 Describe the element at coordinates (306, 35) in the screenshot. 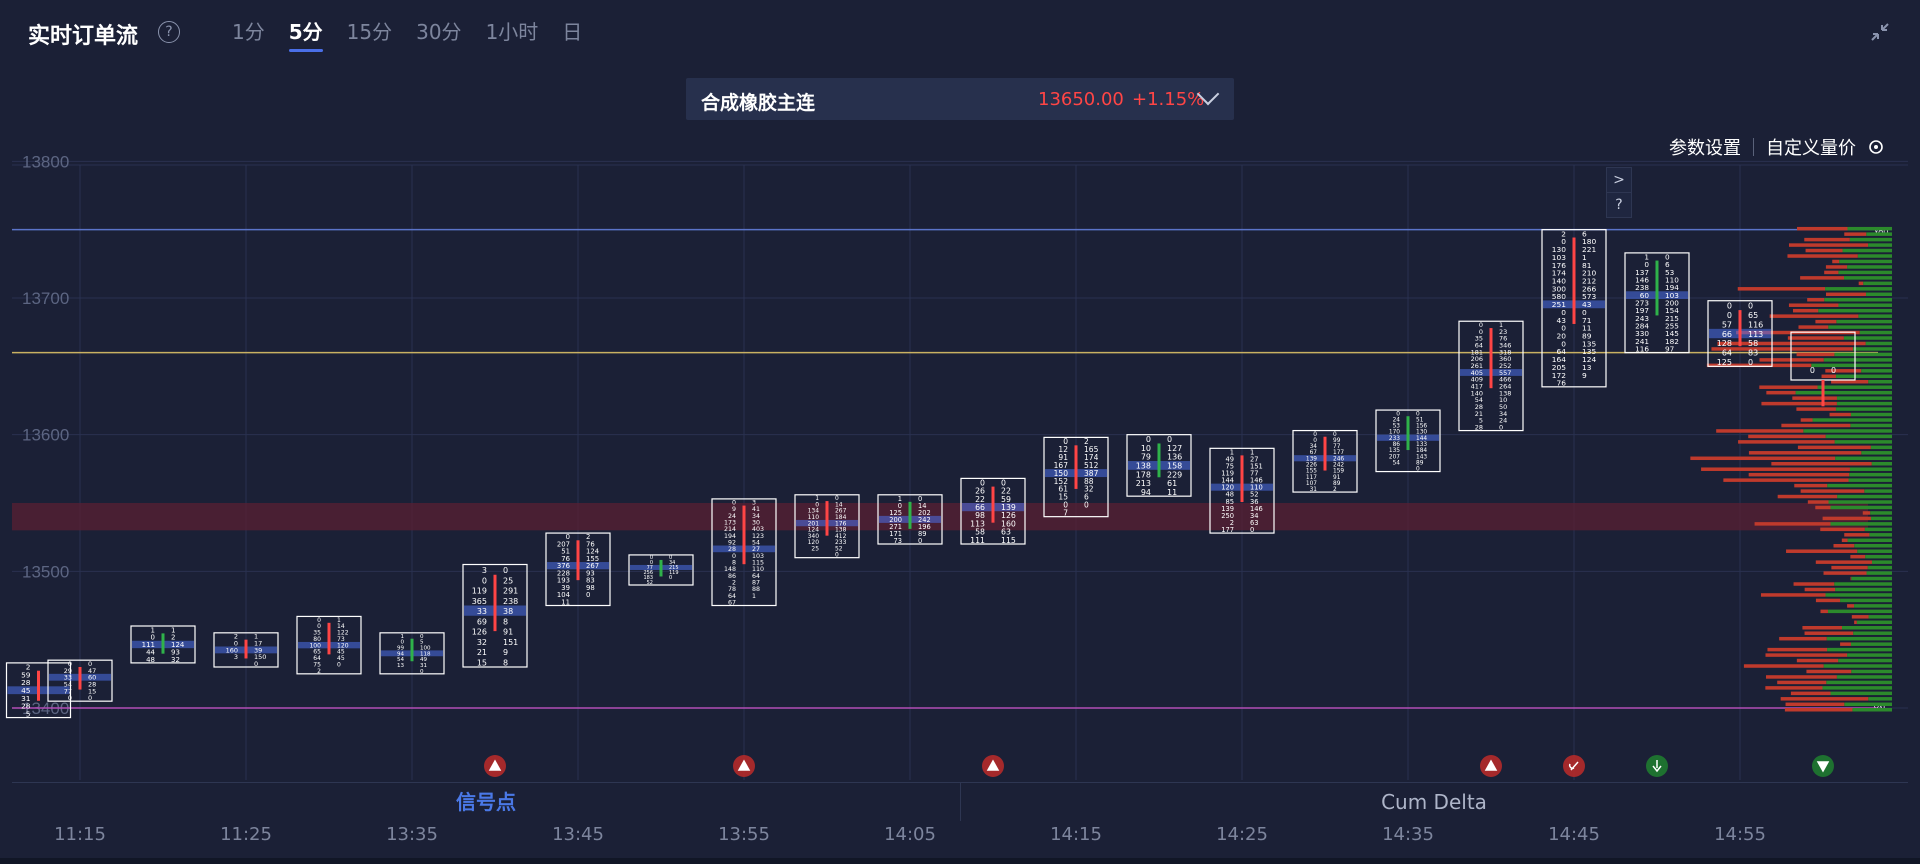

I see `tab-5min: 5分` at that location.